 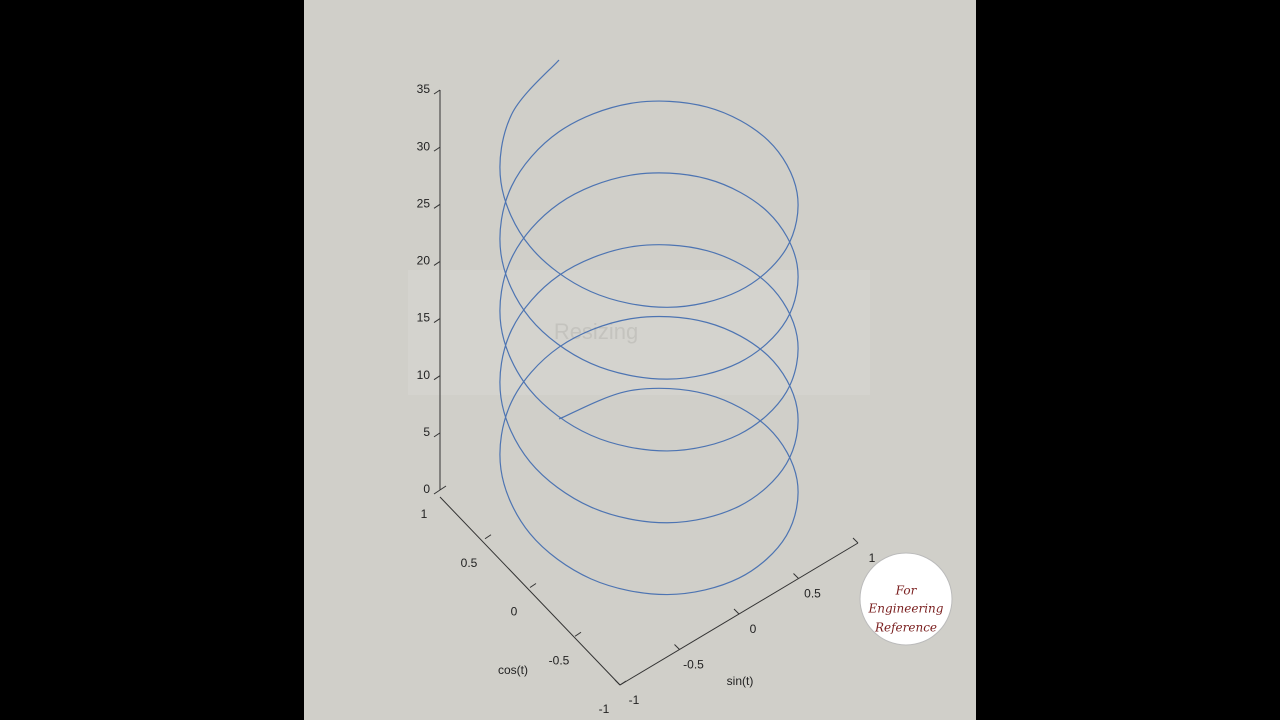 What do you see at coordinates (559, 660) in the screenshot?
I see `y-tick-label: -0.5` at bounding box center [559, 660].